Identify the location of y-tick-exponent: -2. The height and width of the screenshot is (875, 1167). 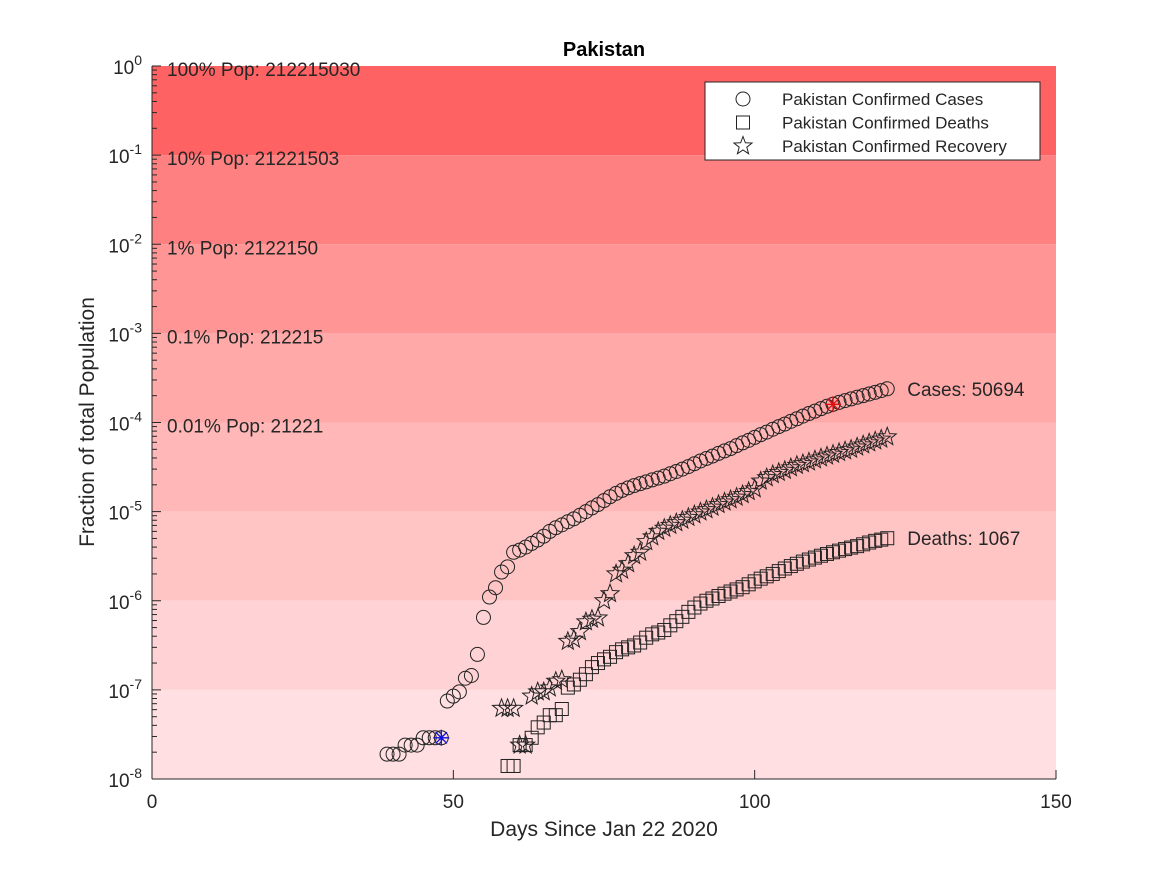
(136, 238).